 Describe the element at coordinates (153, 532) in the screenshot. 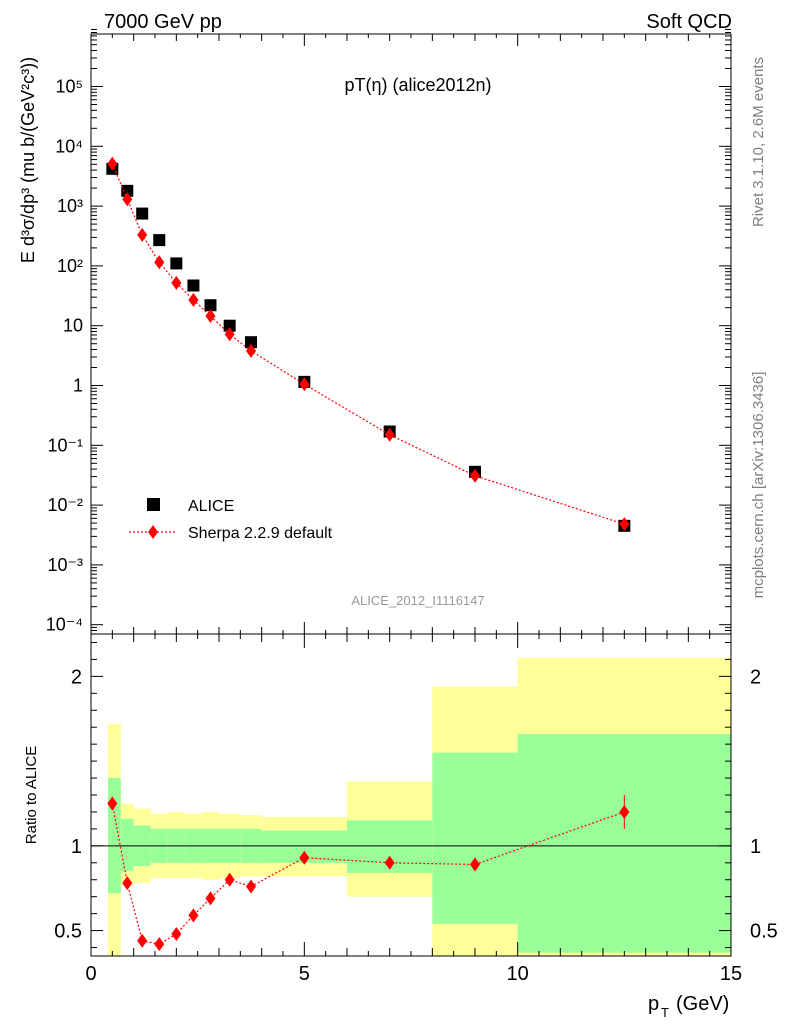

I see `legend-marker-sherpa` at that location.